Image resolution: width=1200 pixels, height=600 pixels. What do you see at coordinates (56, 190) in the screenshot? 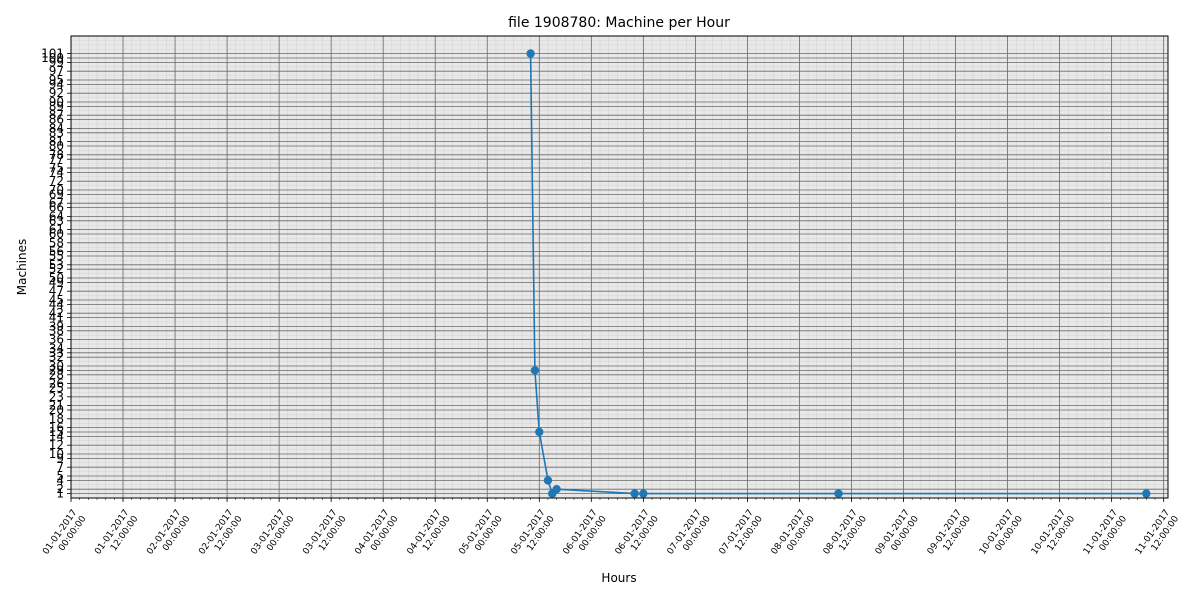
I see `y-tick-label: 70` at bounding box center [56, 190].